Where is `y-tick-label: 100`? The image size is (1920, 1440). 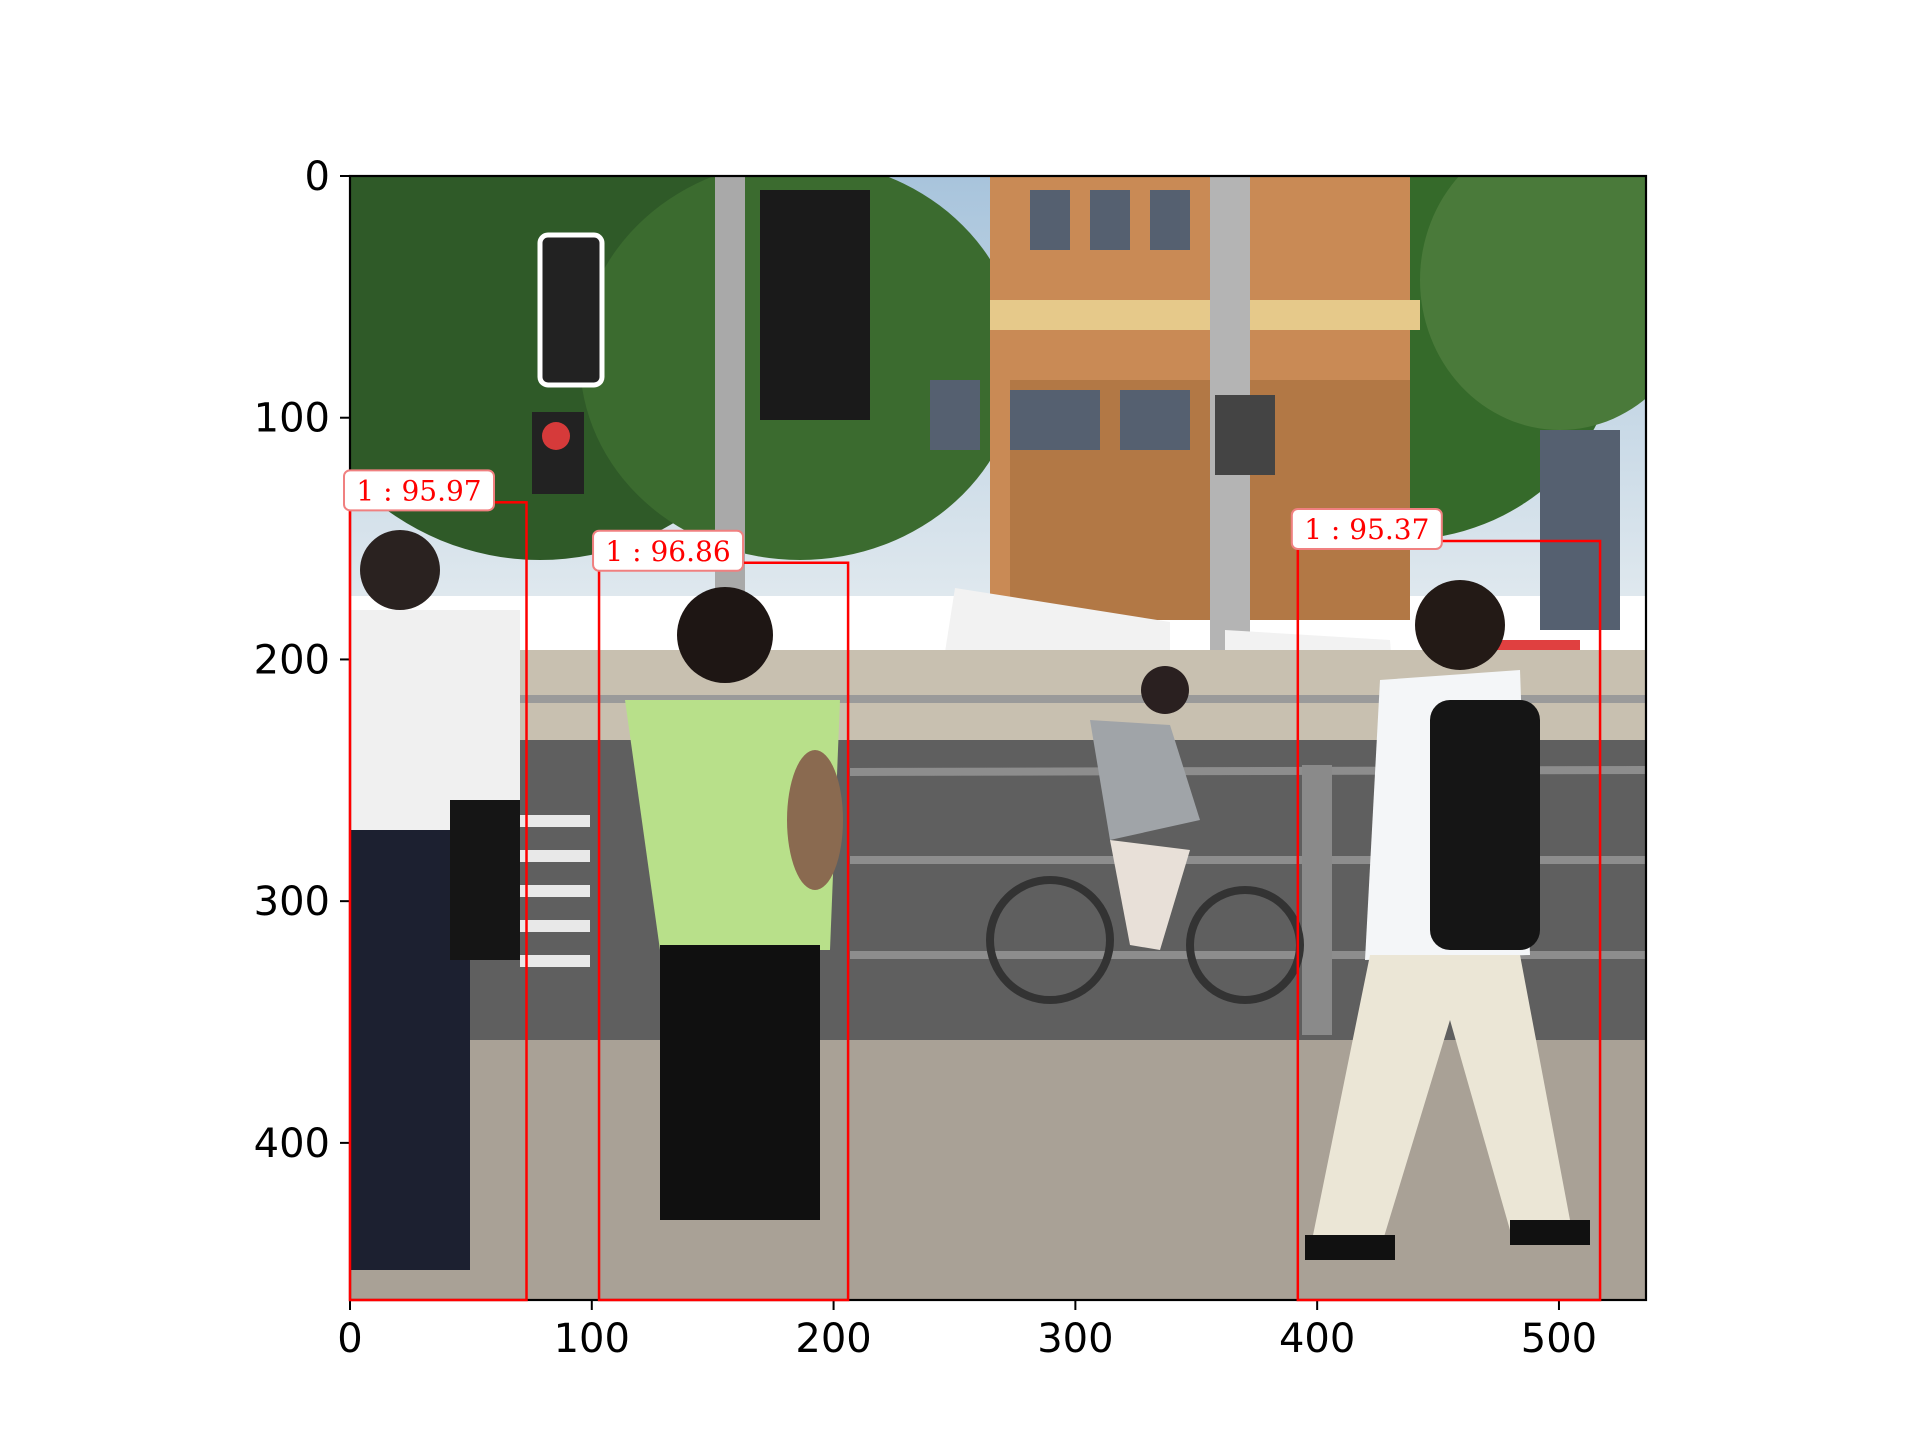
y-tick-label: 100 is located at coordinates (292, 419).